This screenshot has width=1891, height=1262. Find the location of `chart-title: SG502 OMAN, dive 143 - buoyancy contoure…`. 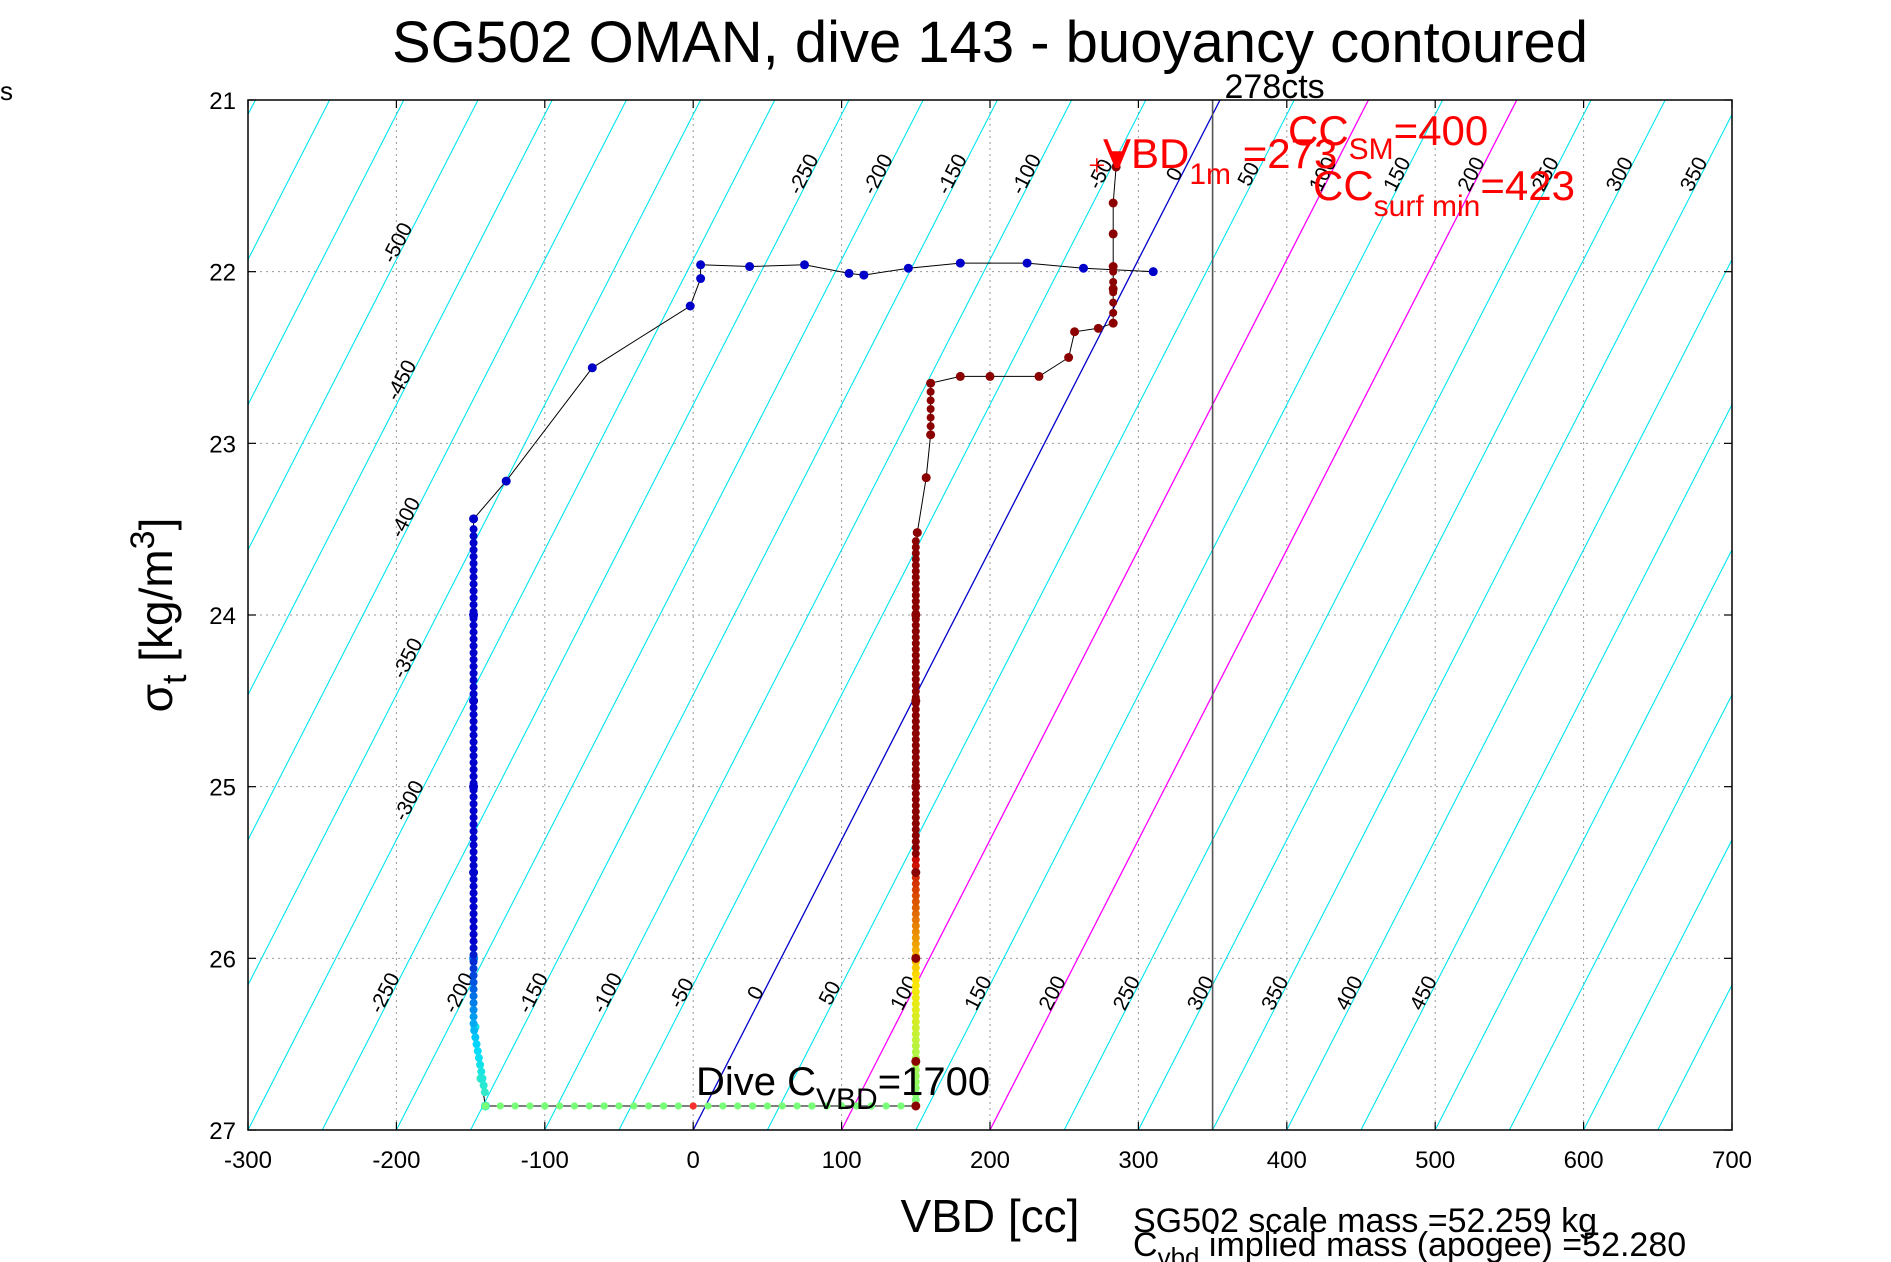

chart-title: SG502 OMAN, dive 143 - buoyancy contoure… is located at coordinates (990, 42).